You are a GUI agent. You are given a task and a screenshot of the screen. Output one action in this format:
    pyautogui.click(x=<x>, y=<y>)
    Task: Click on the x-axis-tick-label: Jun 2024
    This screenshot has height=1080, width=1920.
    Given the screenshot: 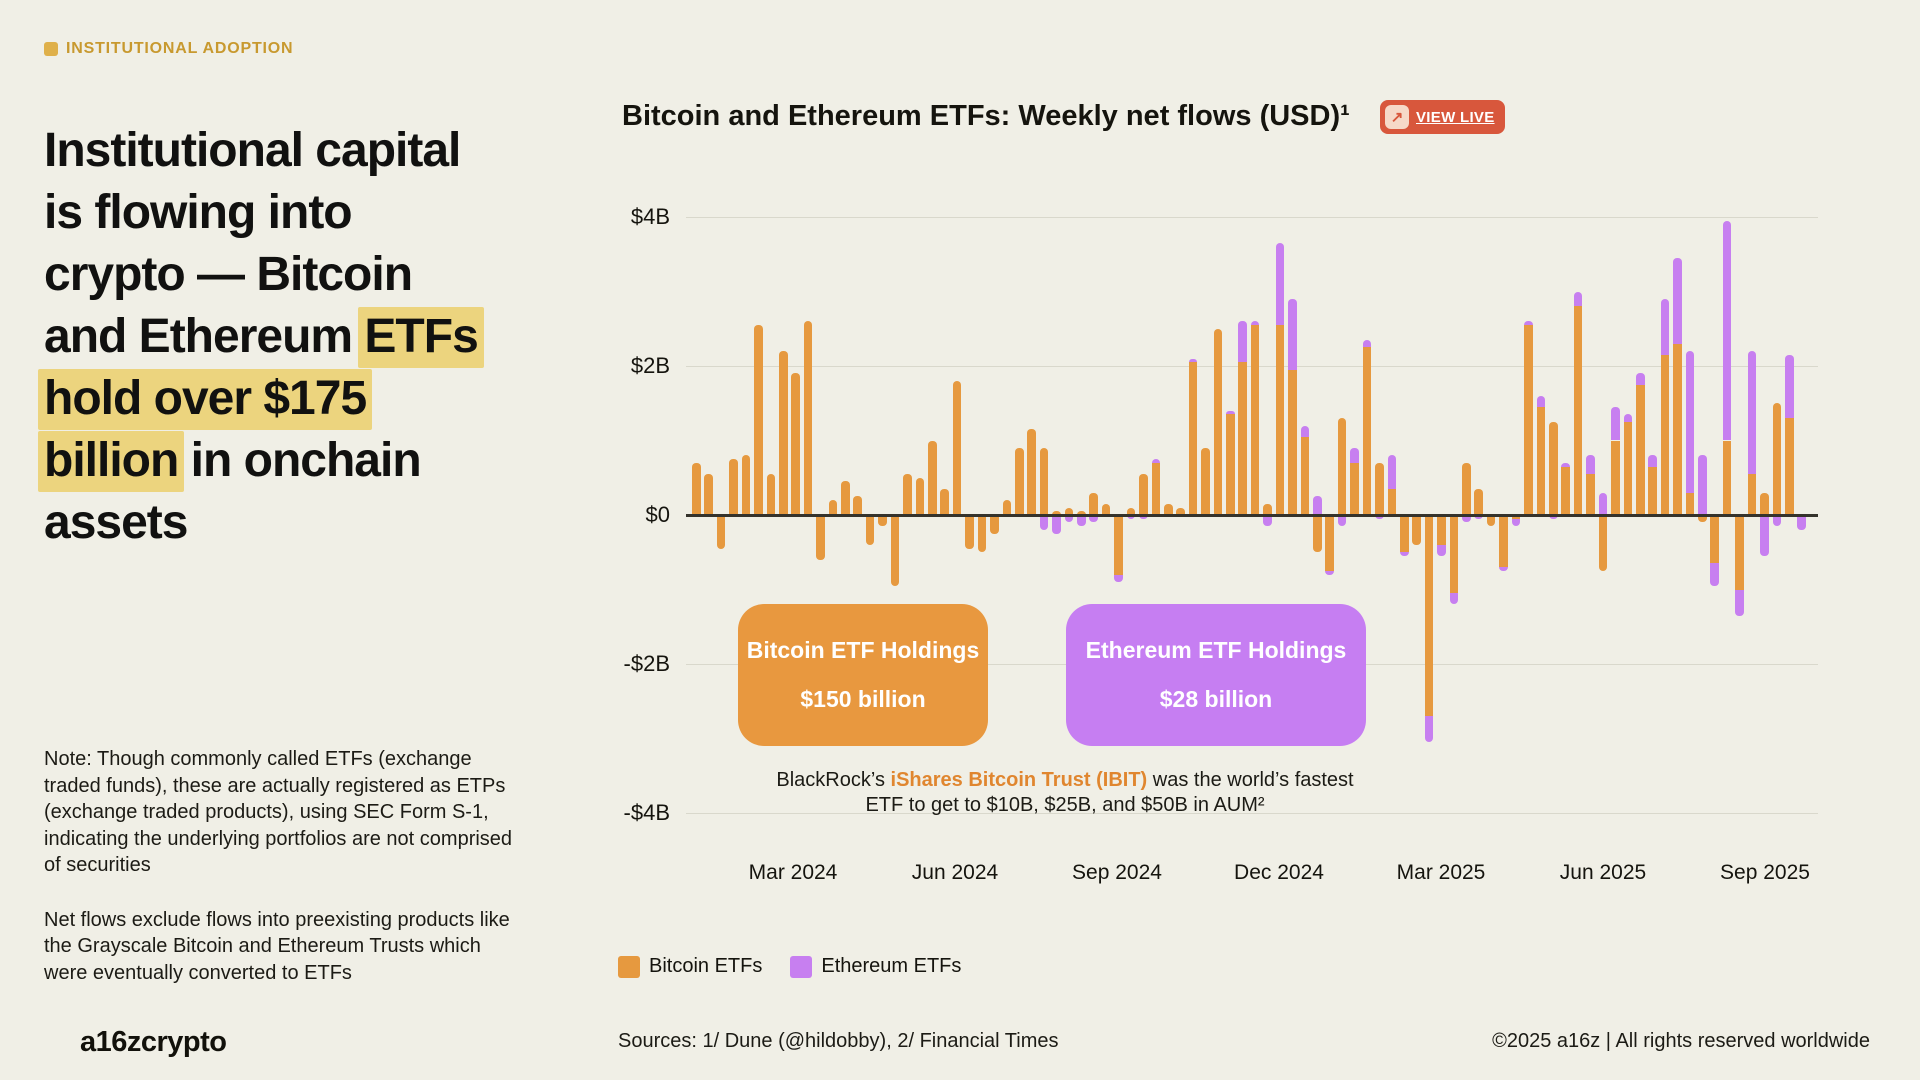 What is the action you would take?
    pyautogui.click(x=955, y=872)
    